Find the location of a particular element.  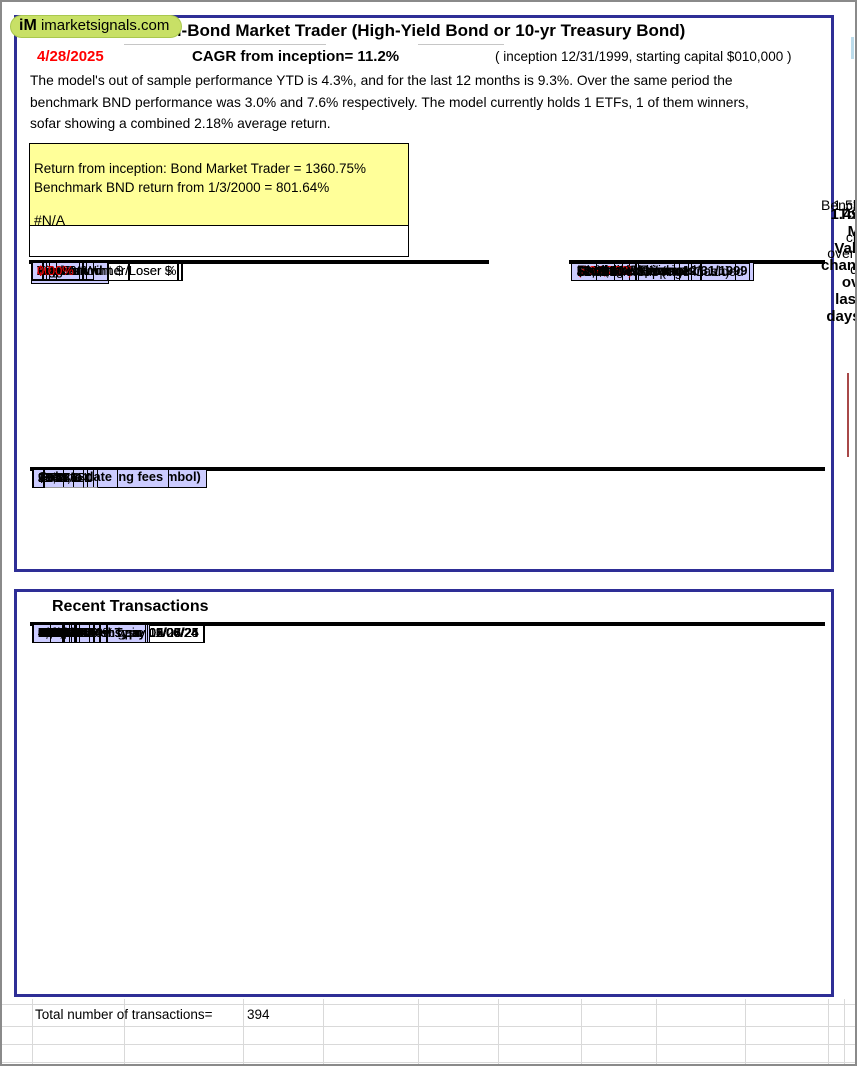

imarketsignals-logo: iM imarketsignals.com is located at coordinates (96, 26).